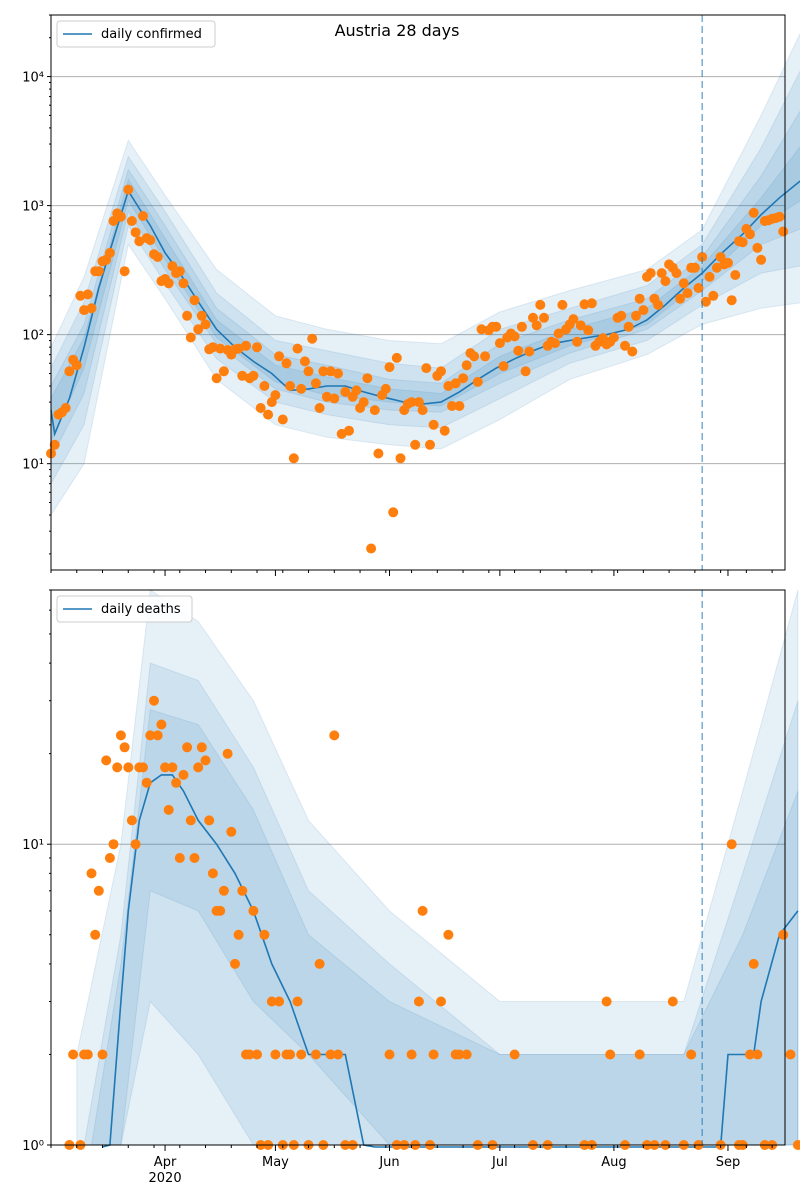 Image resolution: width=800 pixels, height=1200 pixels. Describe the element at coordinates (613, 1162) in the screenshot. I see `x-tick-label: Aug` at that location.